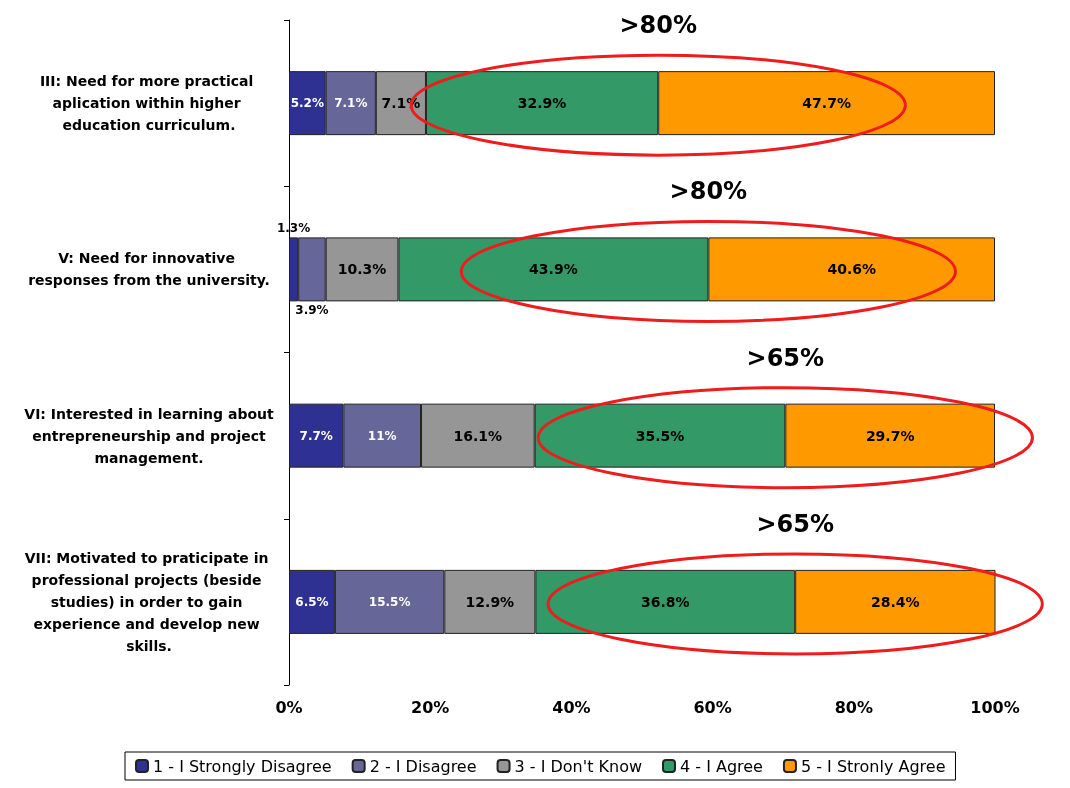 This screenshot has width=1070, height=788. Describe the element at coordinates (312, 601) in the screenshot. I see `data-label: 6.5%` at that location.